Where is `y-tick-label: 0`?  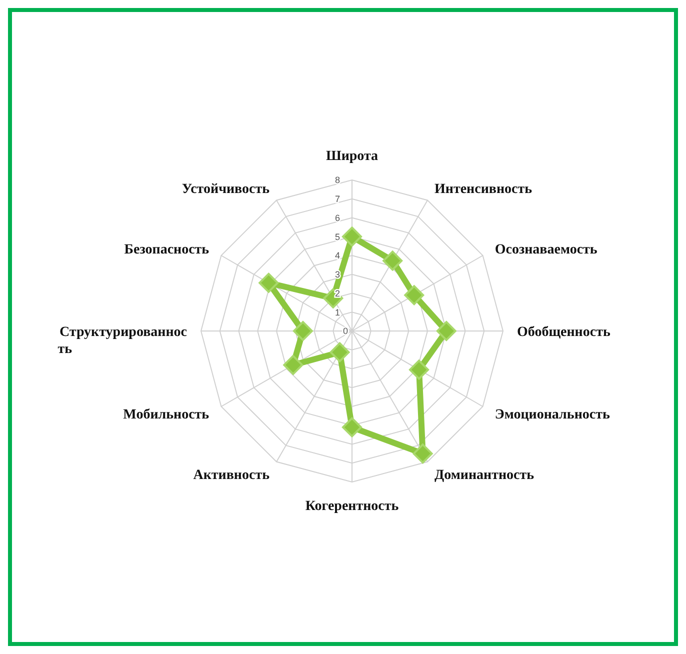
y-tick-label: 0 is located at coordinates (345, 331).